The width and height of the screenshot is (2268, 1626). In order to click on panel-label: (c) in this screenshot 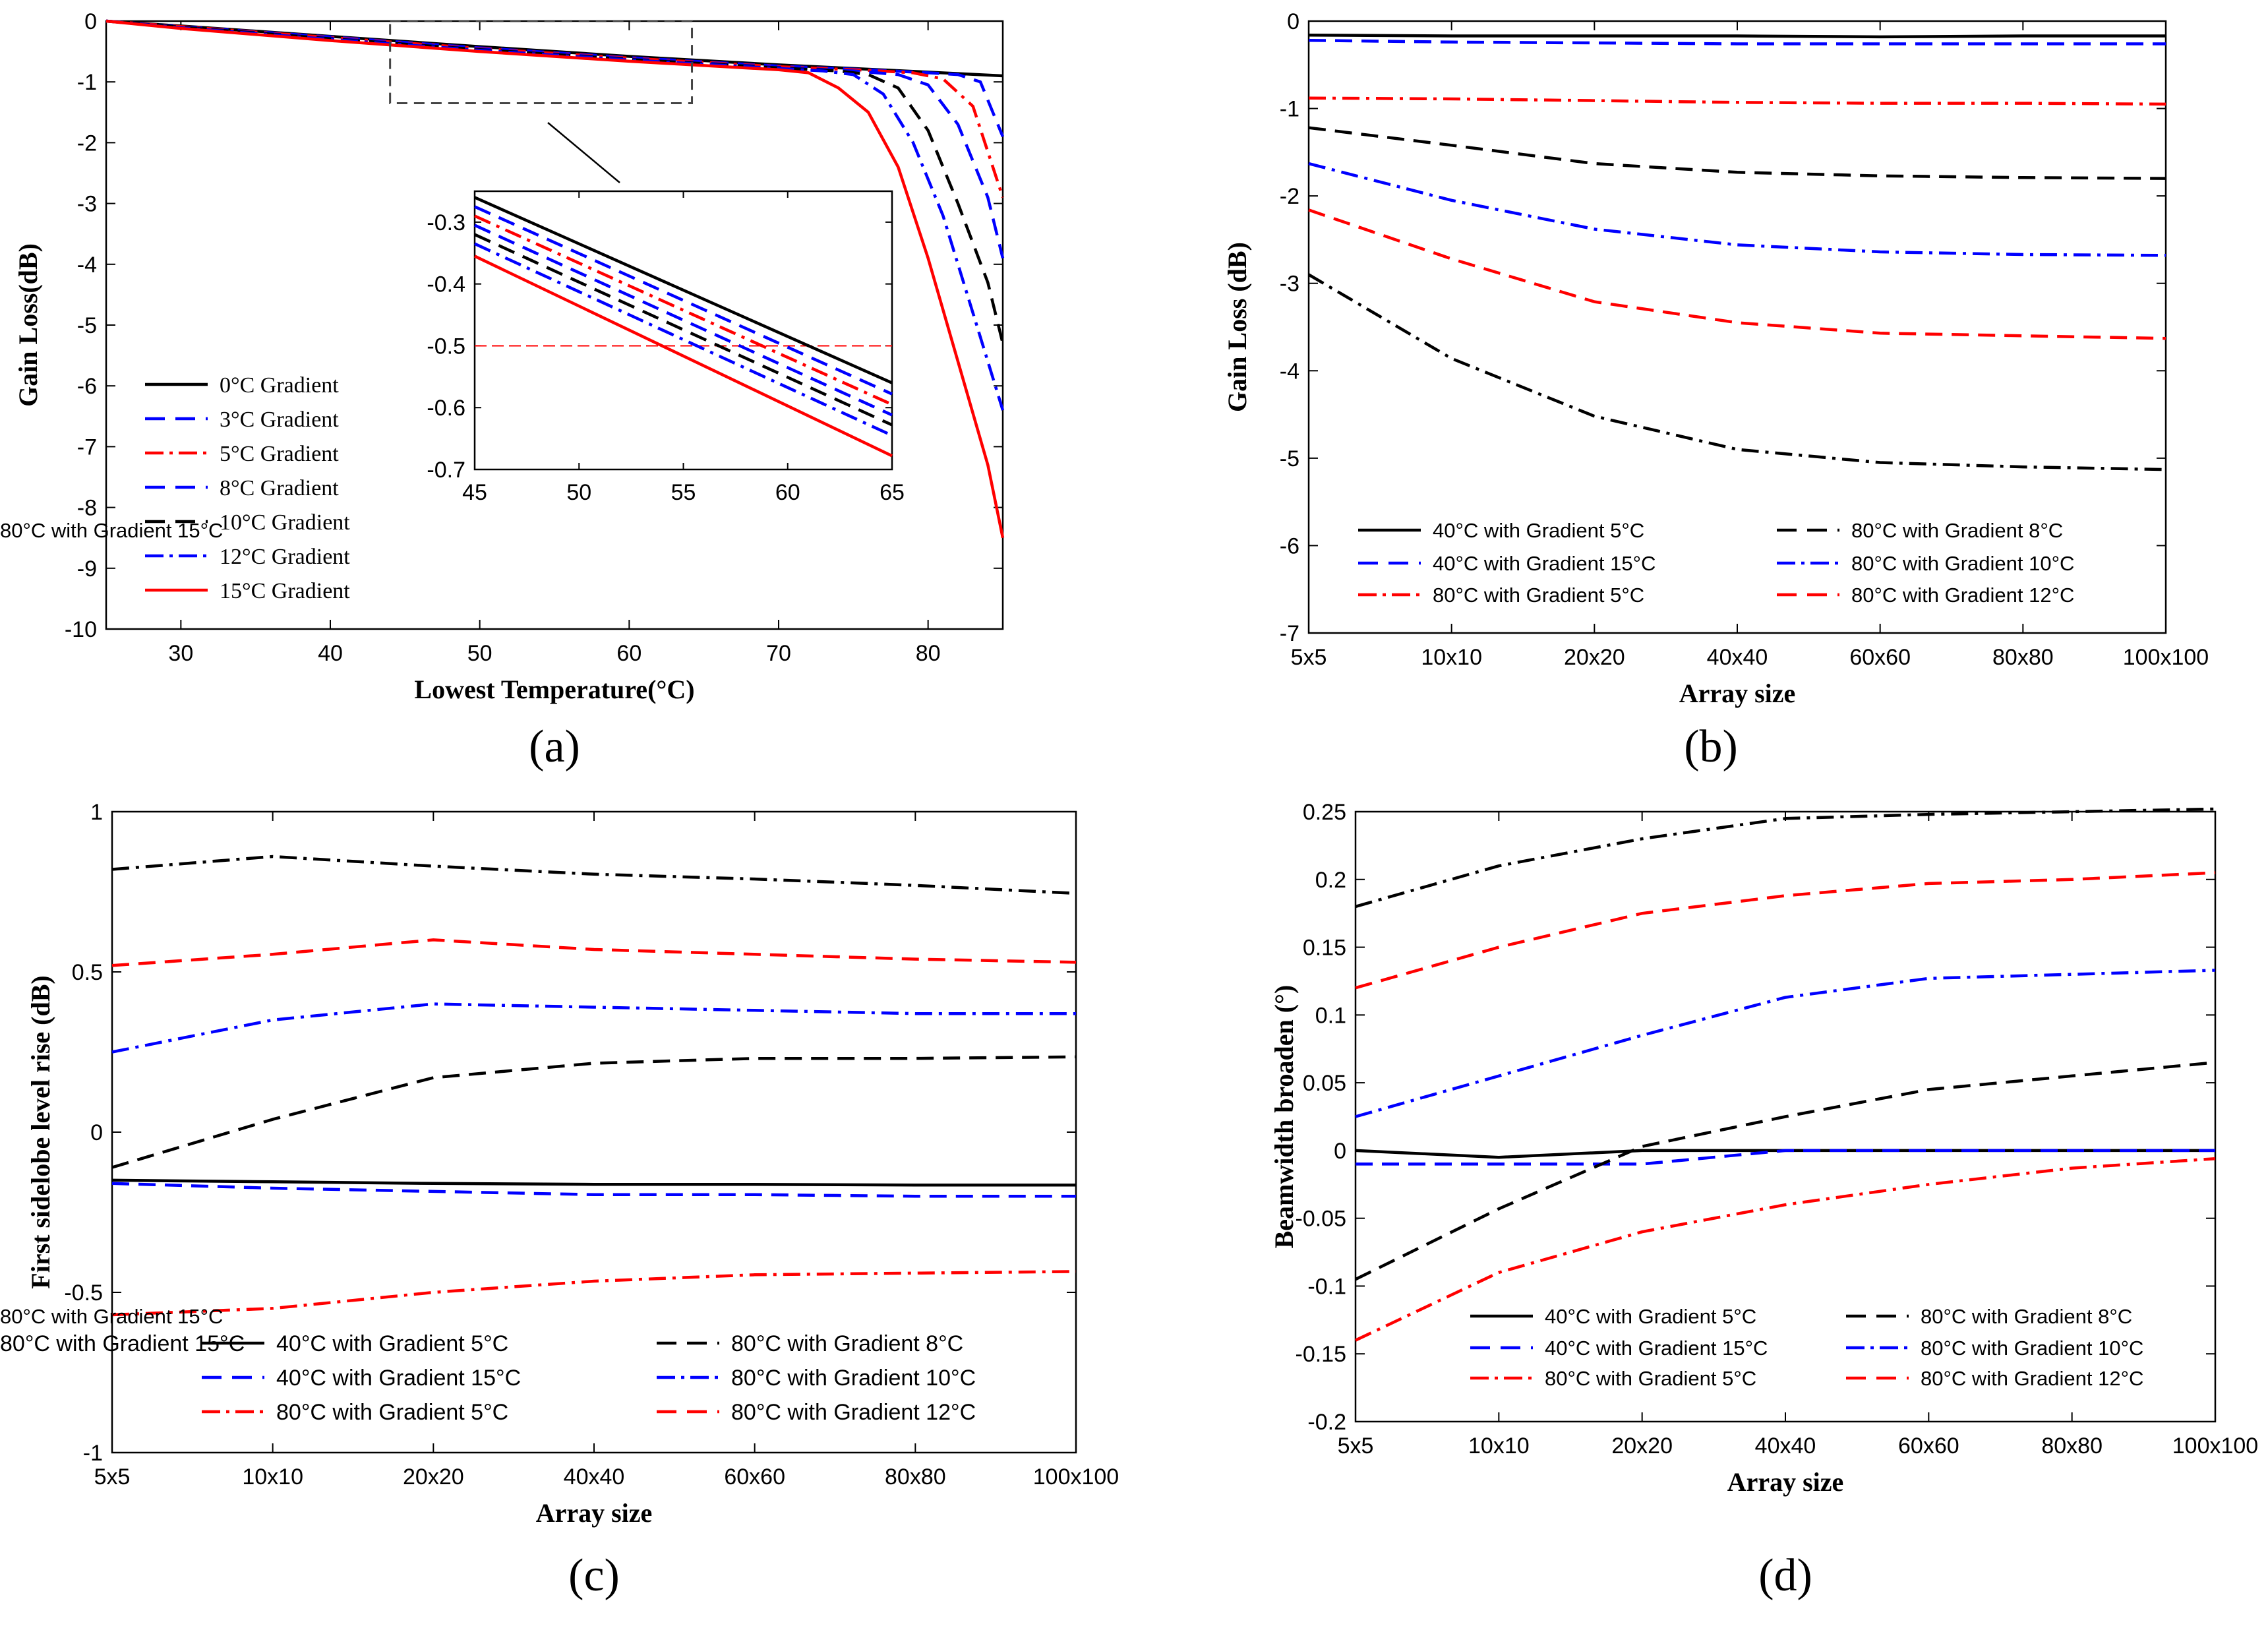, I will do `click(594, 1575)`.